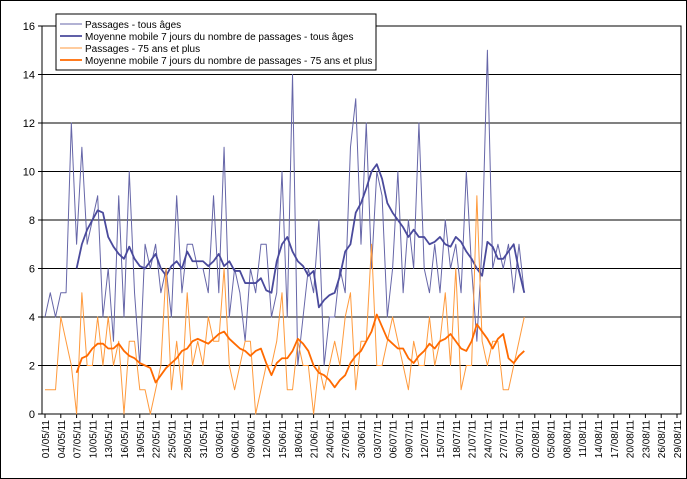  I want to click on series-line, so click(300, 351).